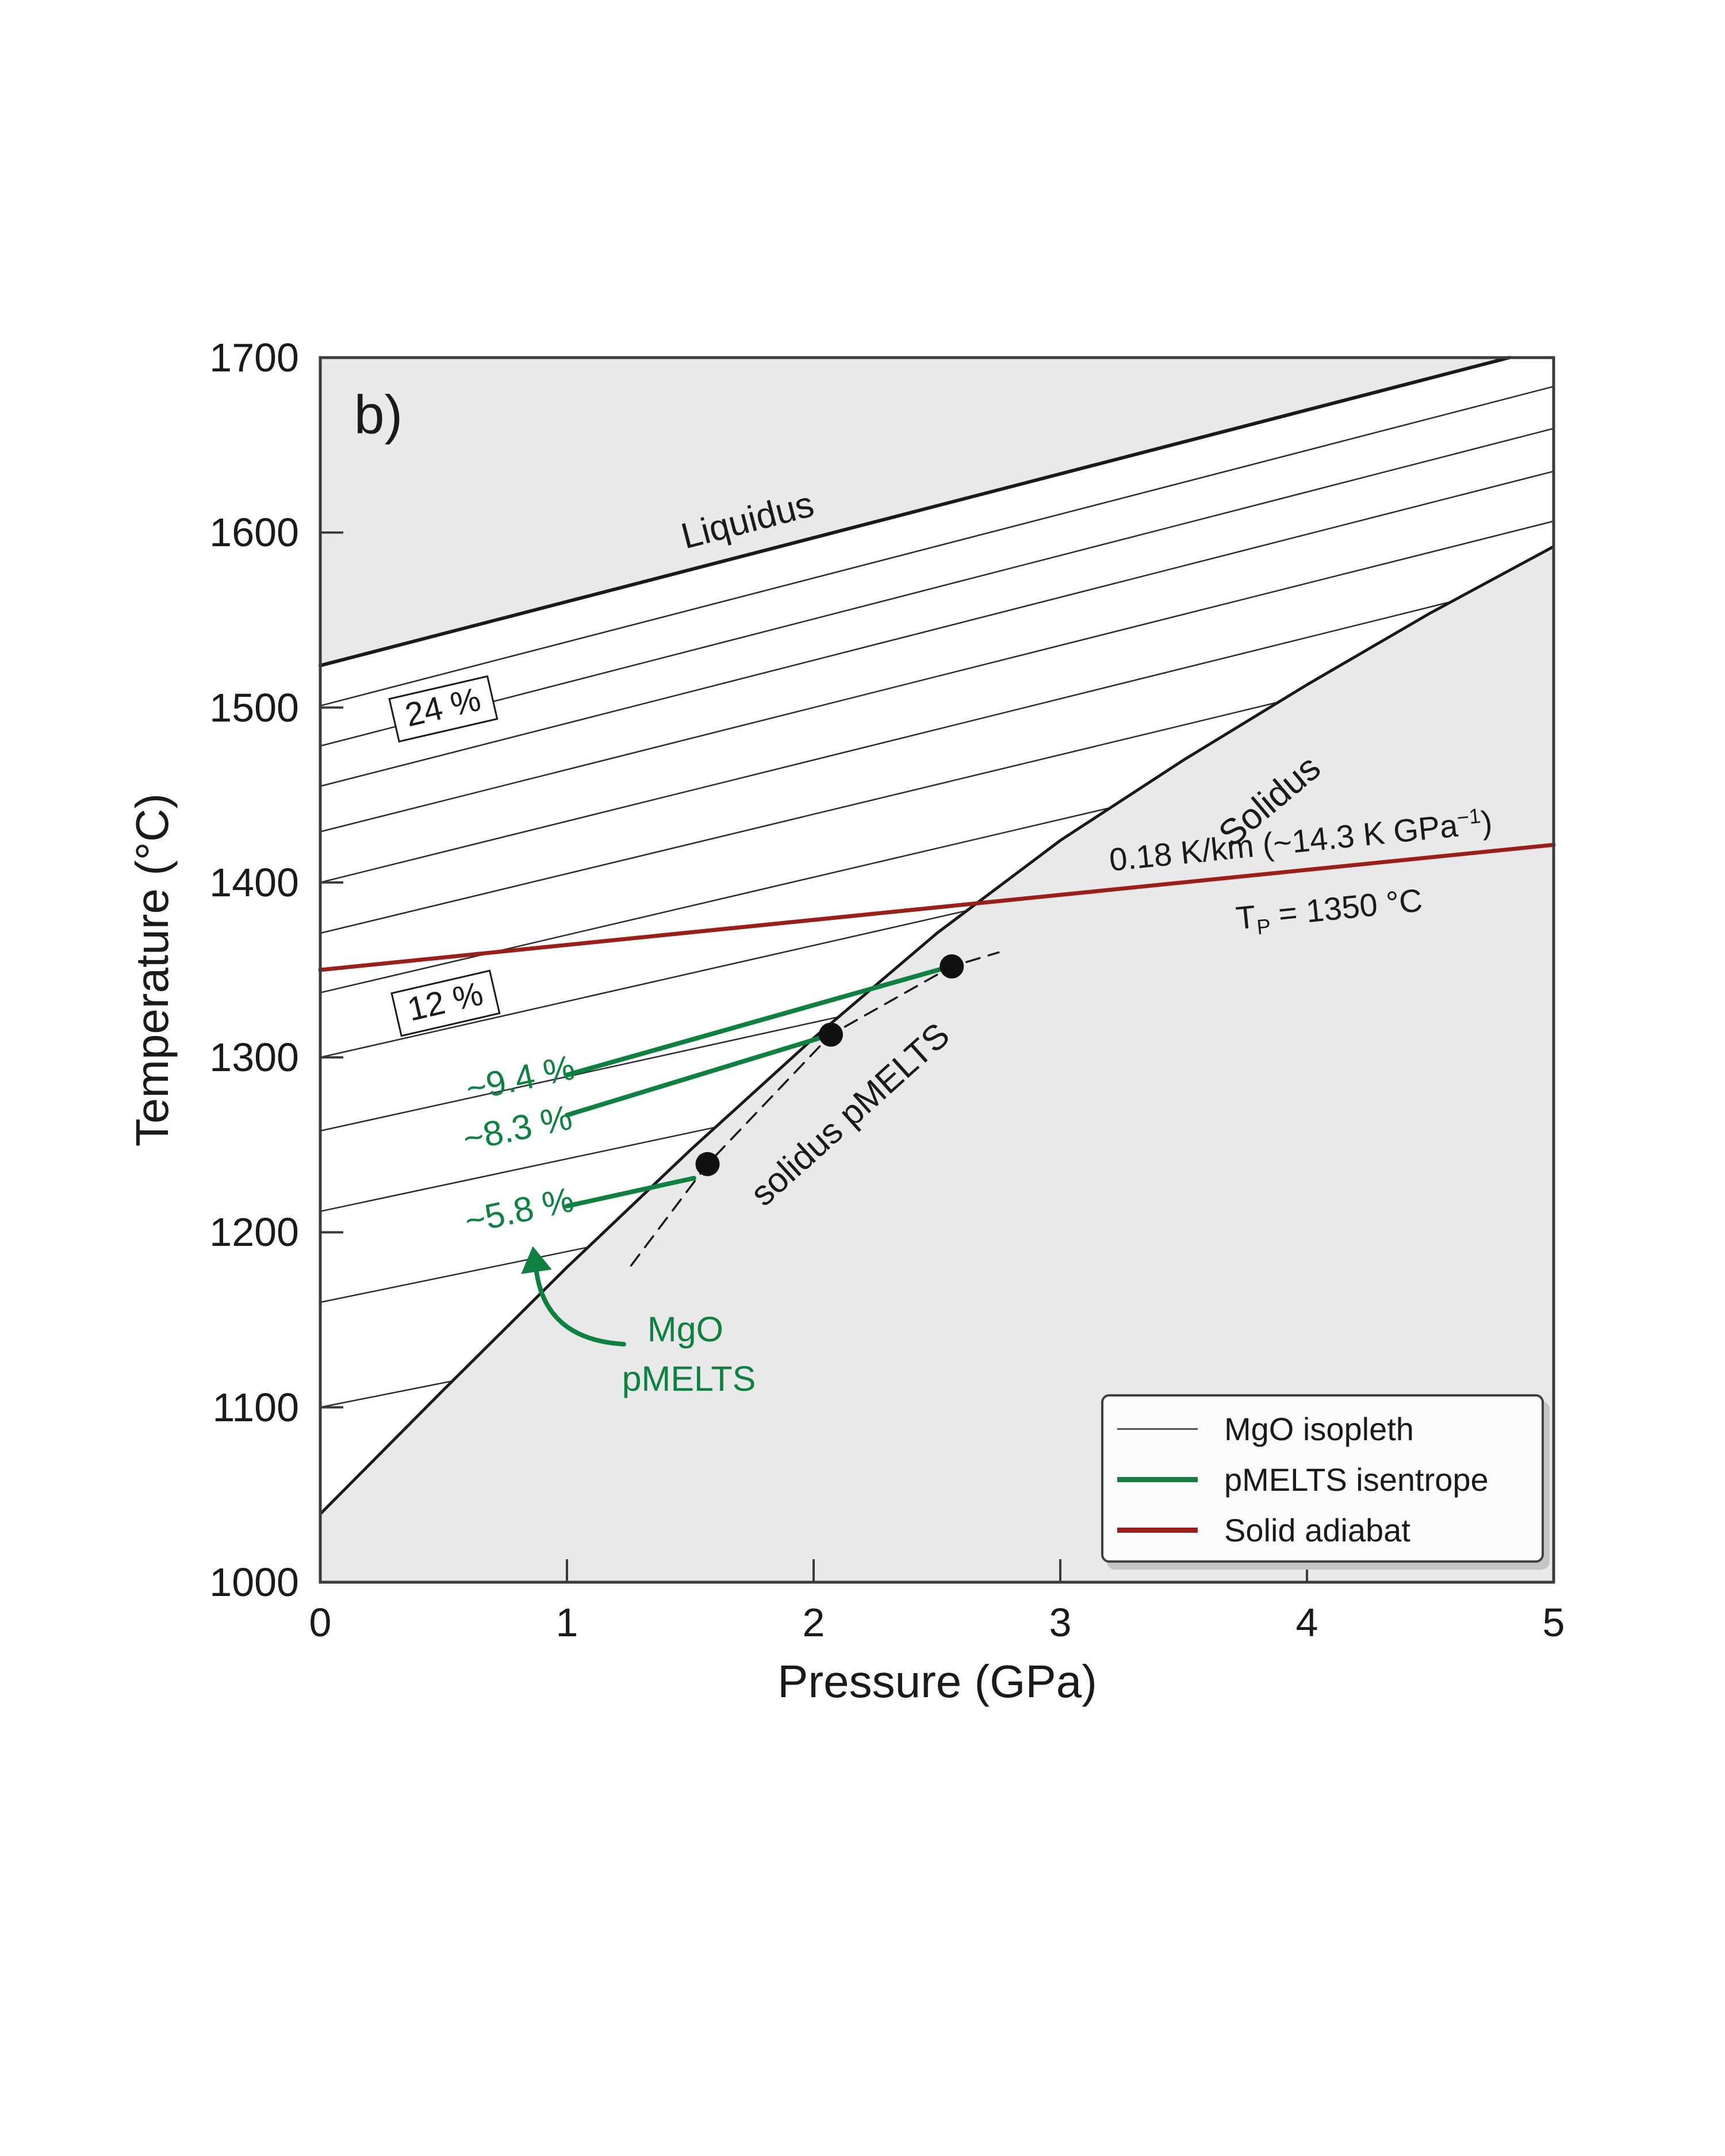 The height and width of the screenshot is (2156, 1725). What do you see at coordinates (378, 415) in the screenshot?
I see `panel-label: b)` at bounding box center [378, 415].